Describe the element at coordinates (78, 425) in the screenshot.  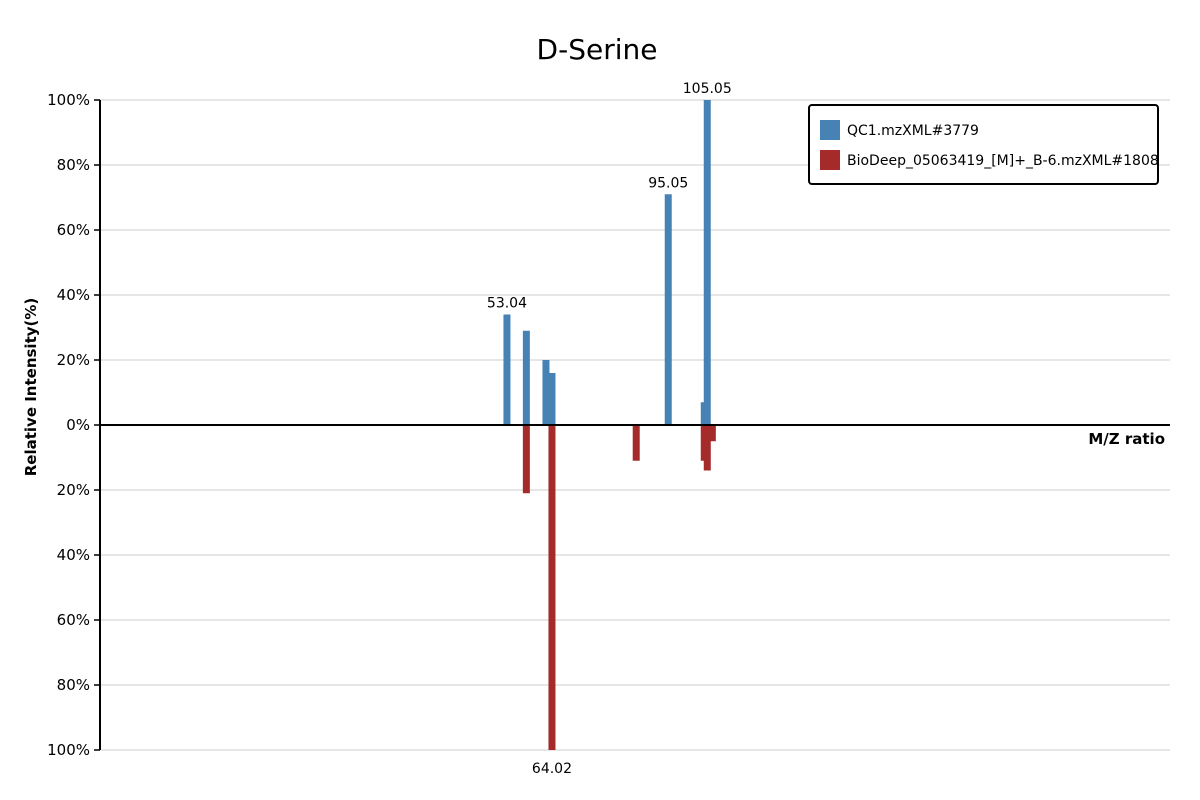
I see `y-tick-label: 0%` at that location.